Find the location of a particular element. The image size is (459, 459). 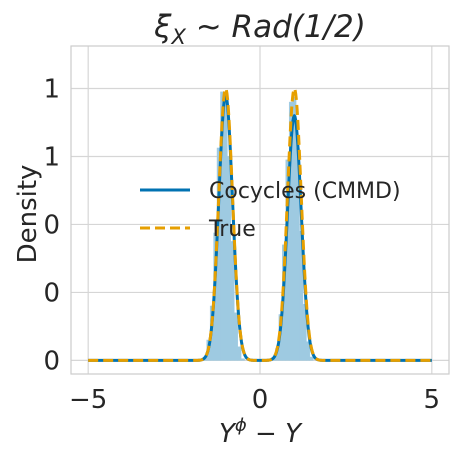

y-axis-label: Density is located at coordinates (28, 214).